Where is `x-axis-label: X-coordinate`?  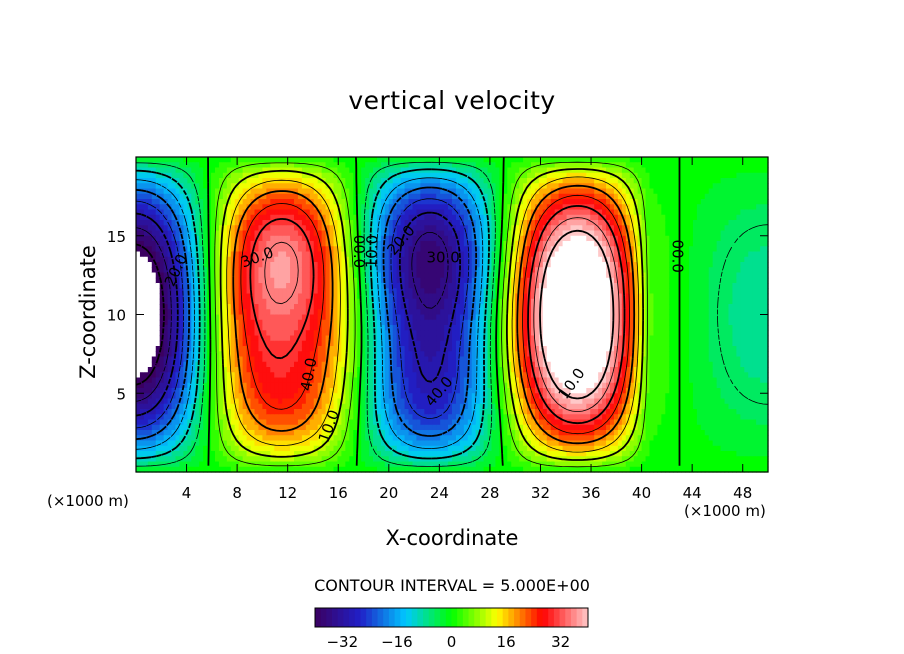 x-axis-label: X-coordinate is located at coordinates (452, 538).